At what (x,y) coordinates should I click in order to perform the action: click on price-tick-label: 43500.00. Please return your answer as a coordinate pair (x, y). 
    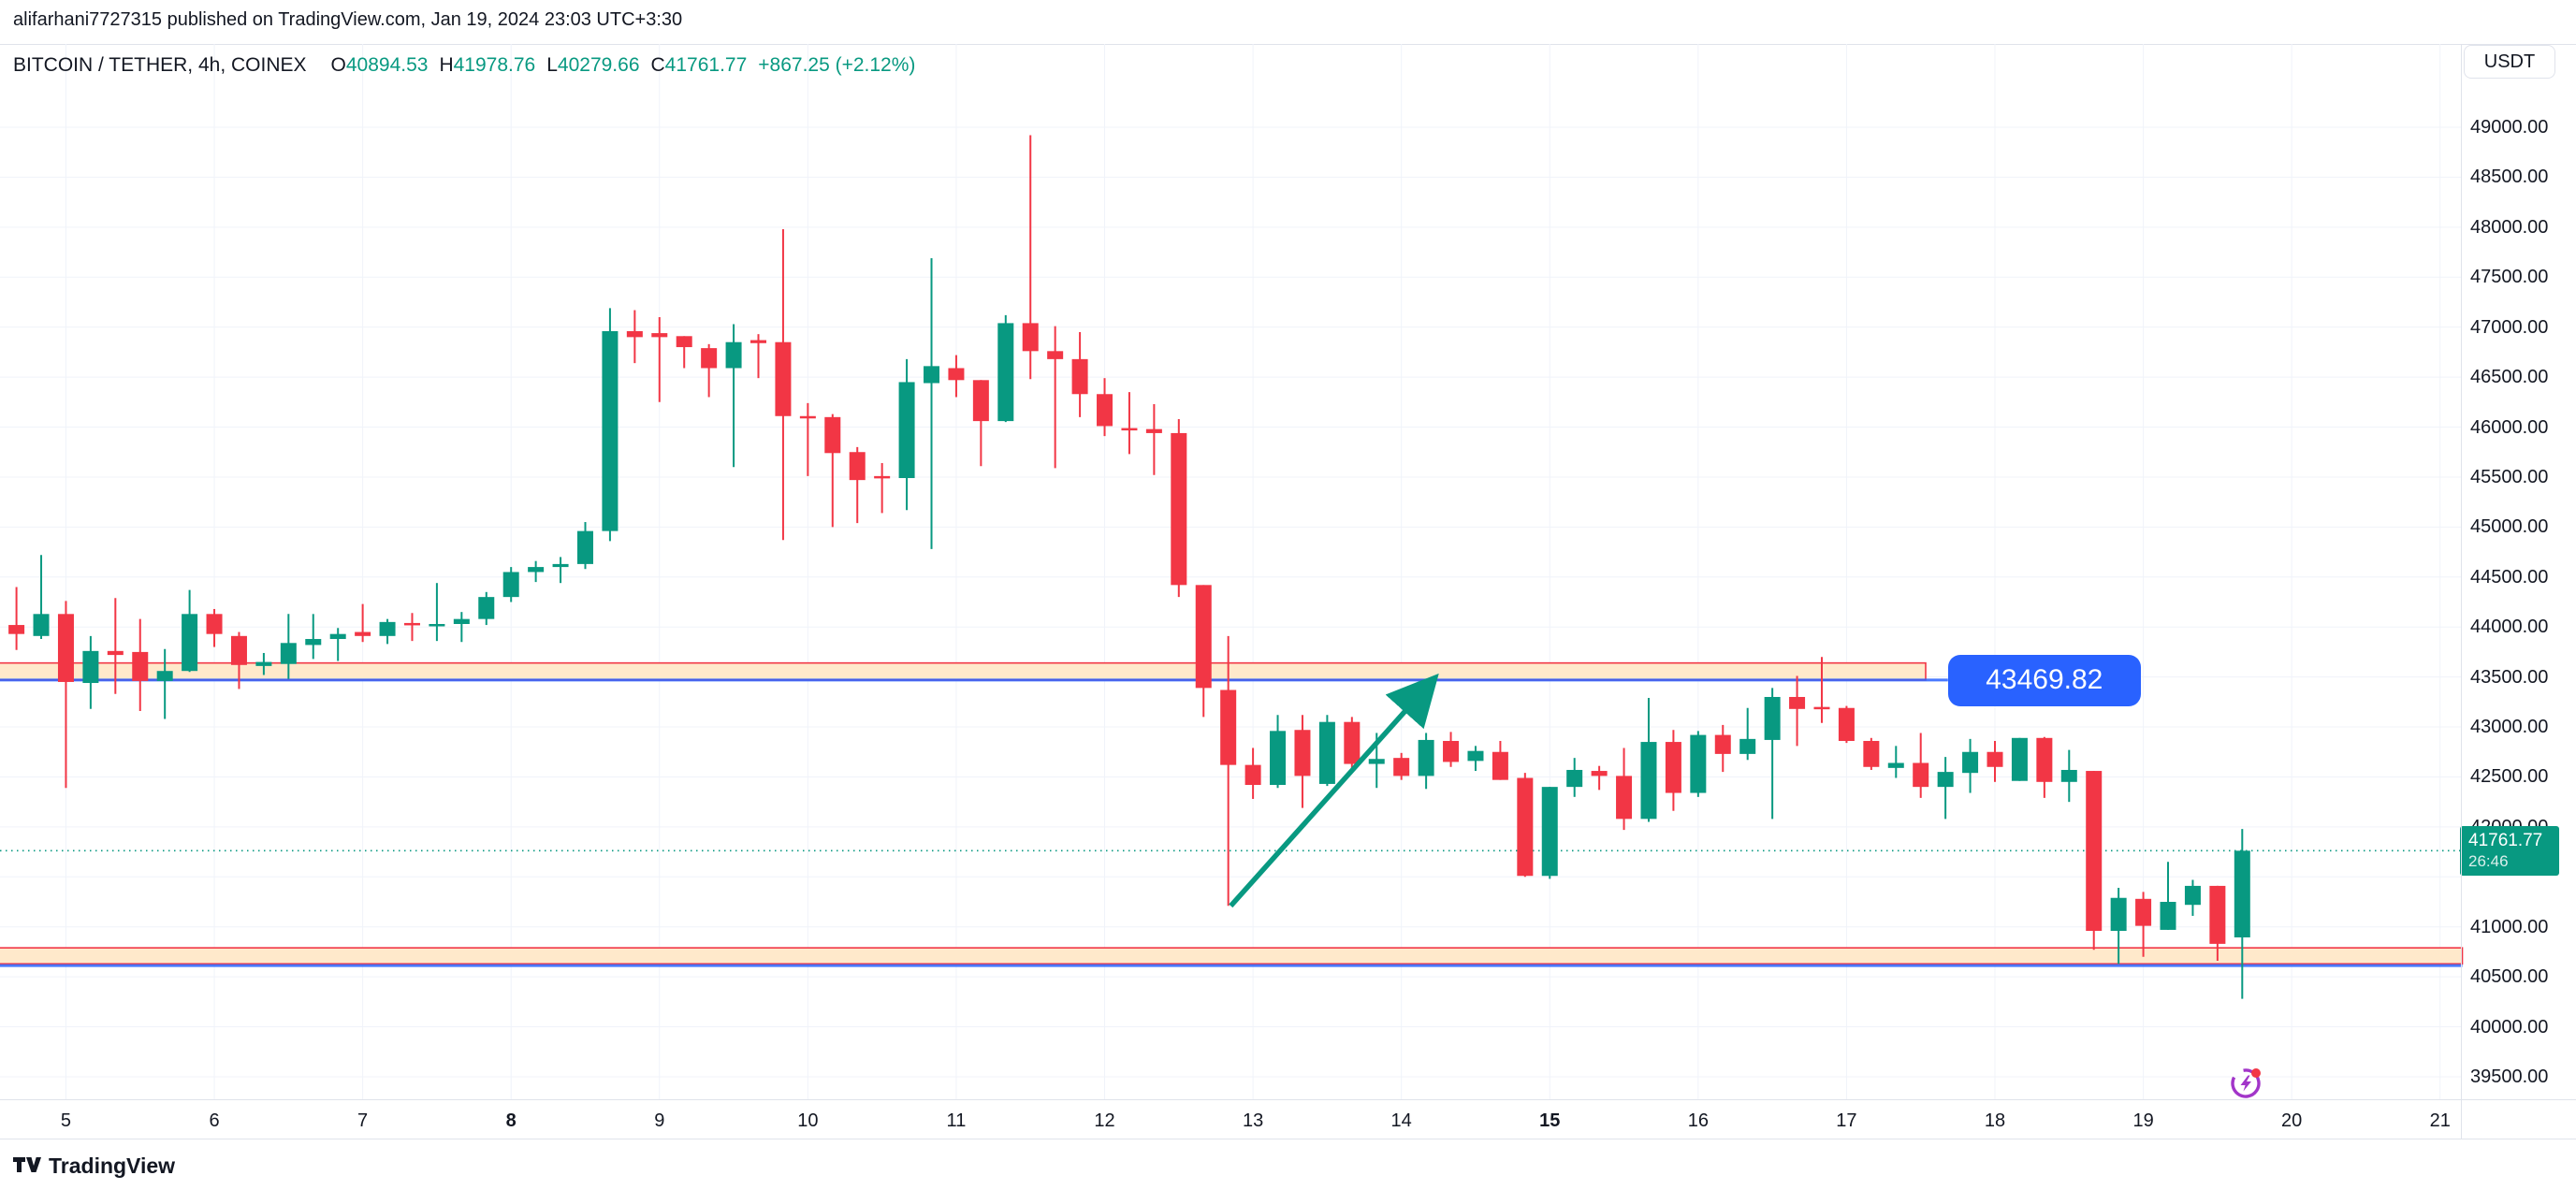
    Looking at the image, I should click on (2509, 677).